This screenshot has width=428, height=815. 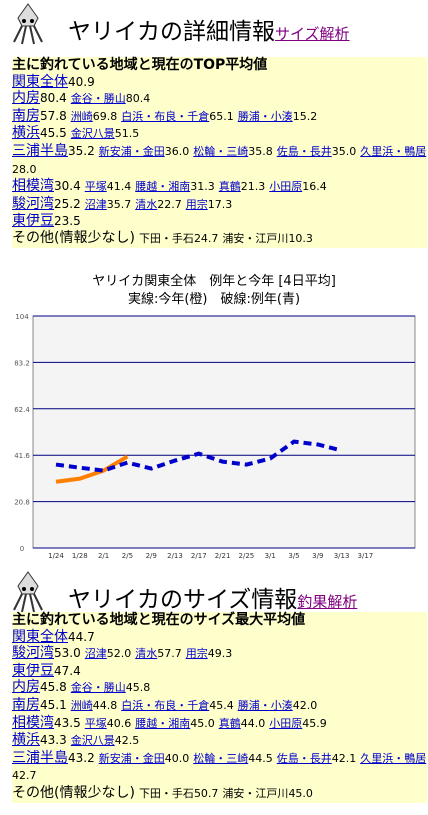 I want to click on area-value: 21.3, so click(x=253, y=187).